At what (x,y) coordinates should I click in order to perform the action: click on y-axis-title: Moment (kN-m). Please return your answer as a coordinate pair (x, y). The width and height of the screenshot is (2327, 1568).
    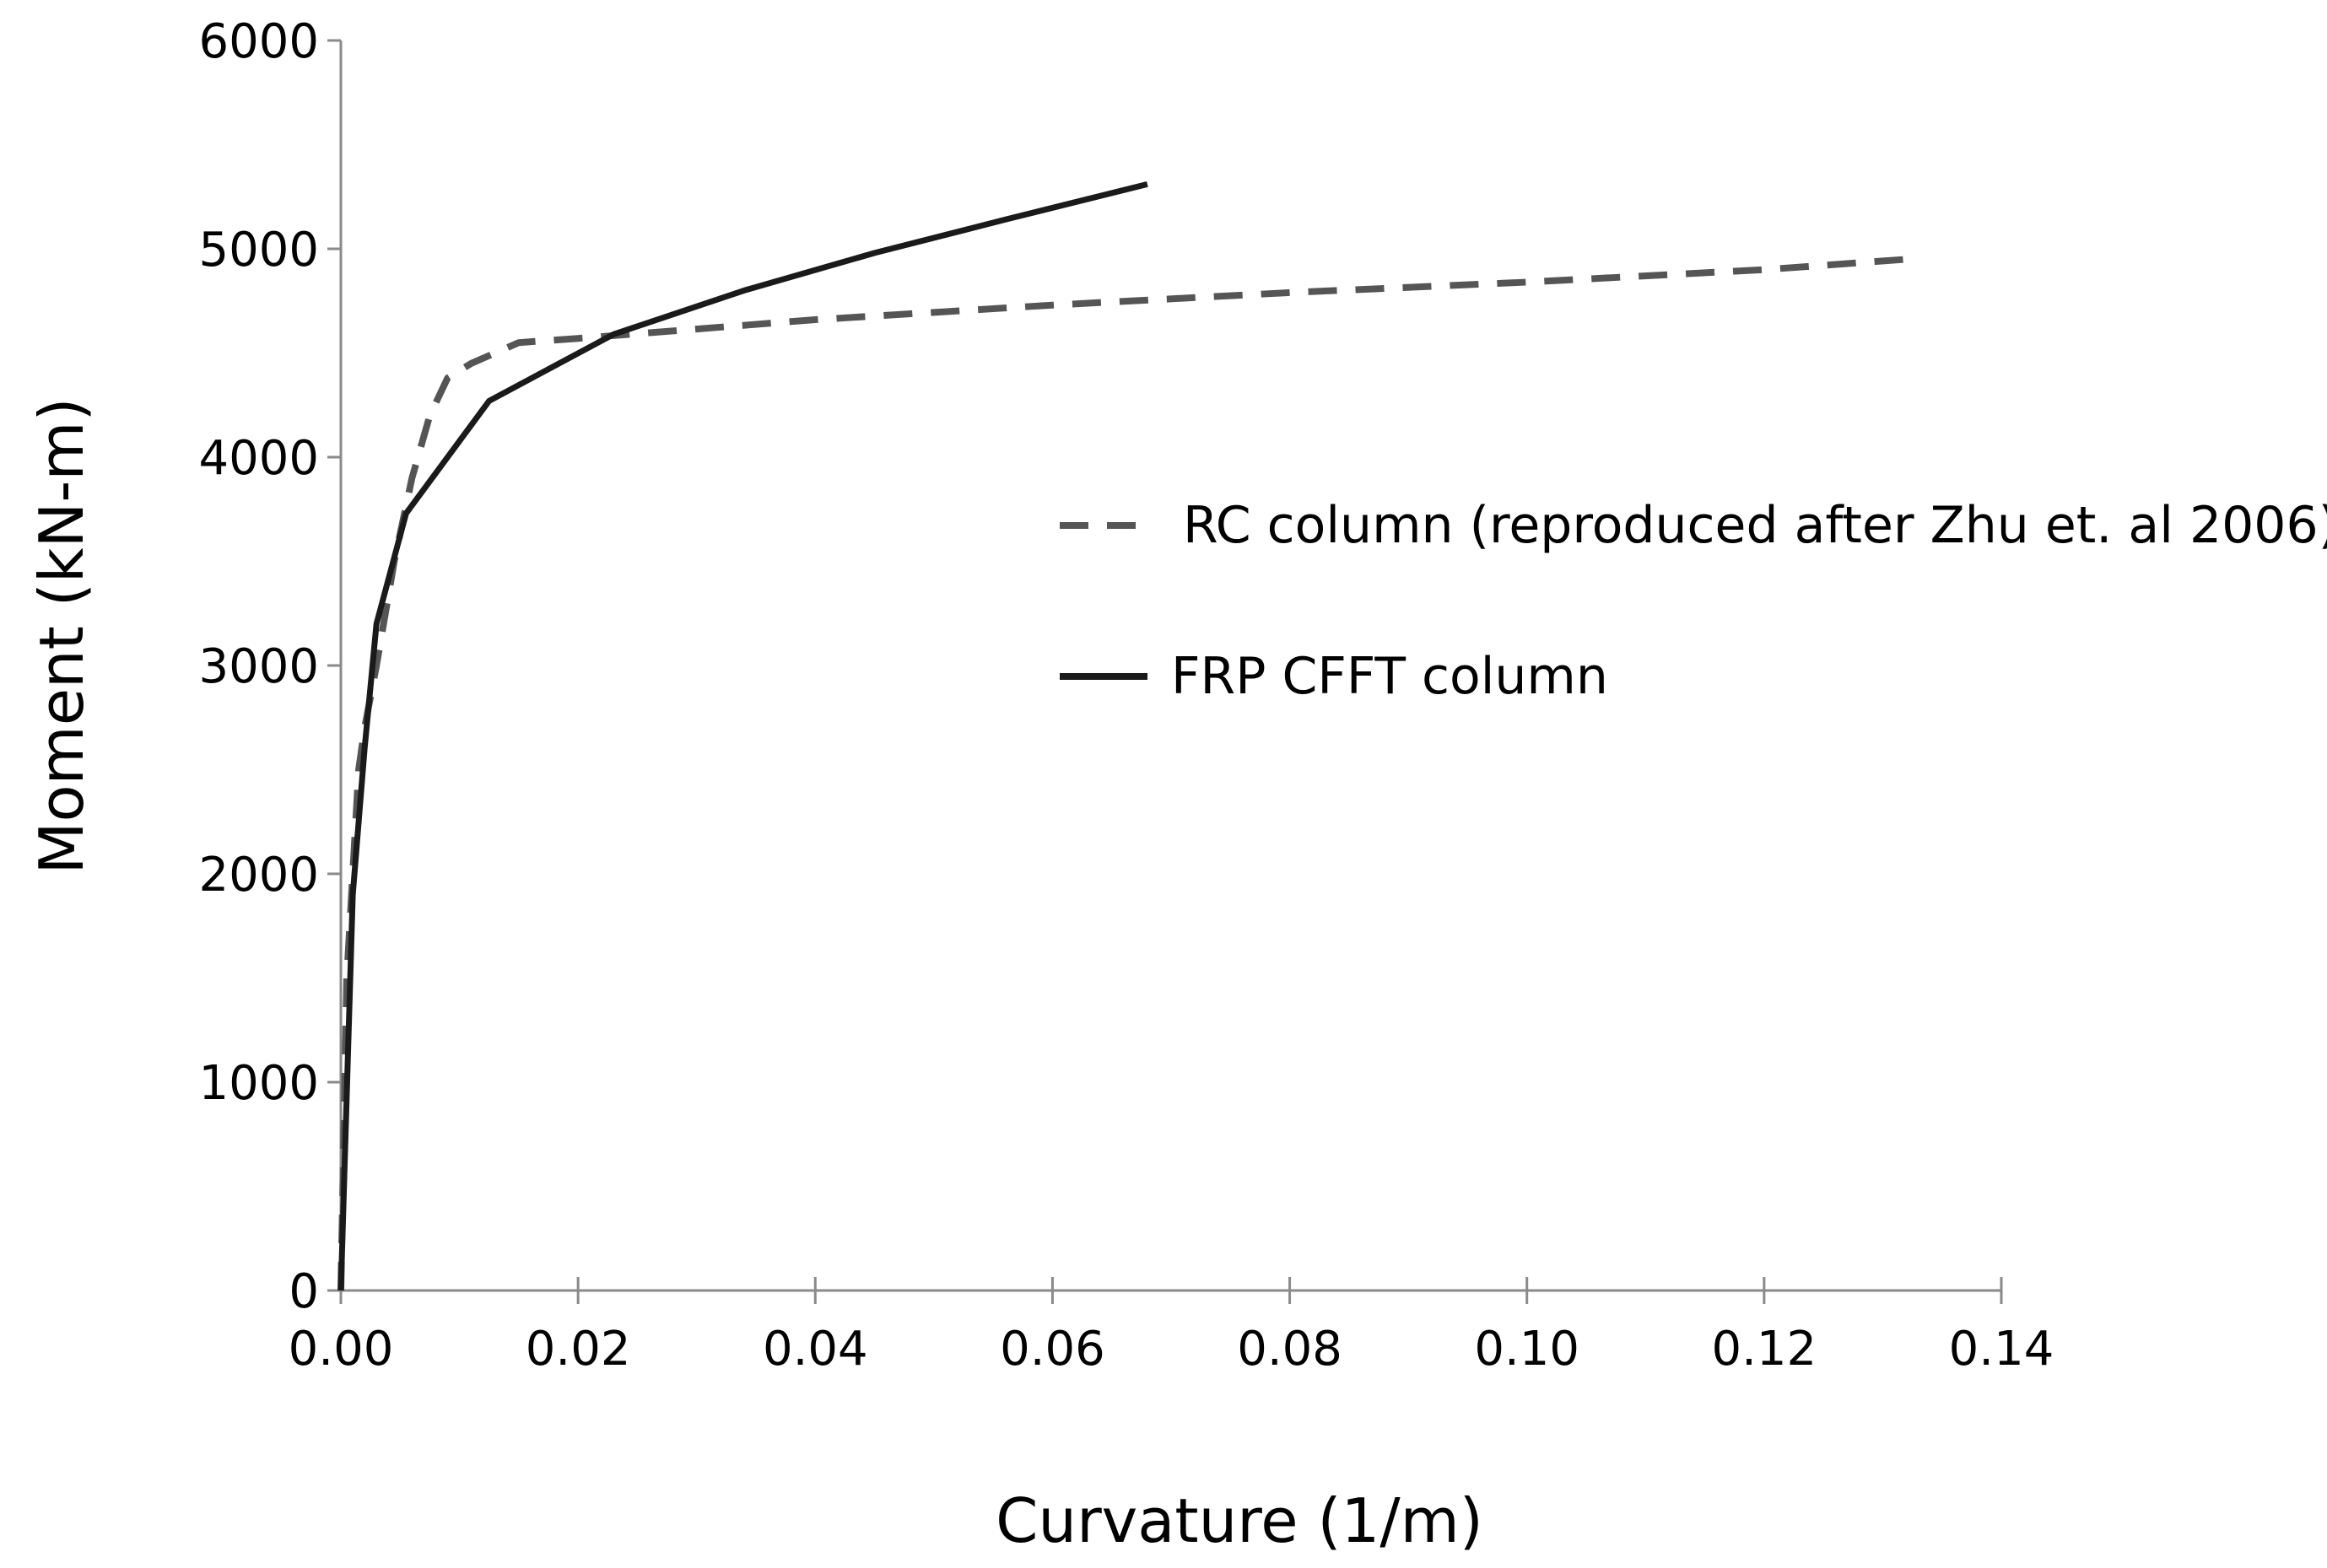
    Looking at the image, I should click on (61, 635).